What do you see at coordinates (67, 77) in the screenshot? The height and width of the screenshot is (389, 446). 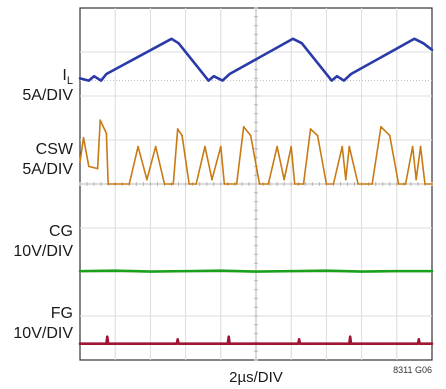 I see `series-label-il: IL` at bounding box center [67, 77].